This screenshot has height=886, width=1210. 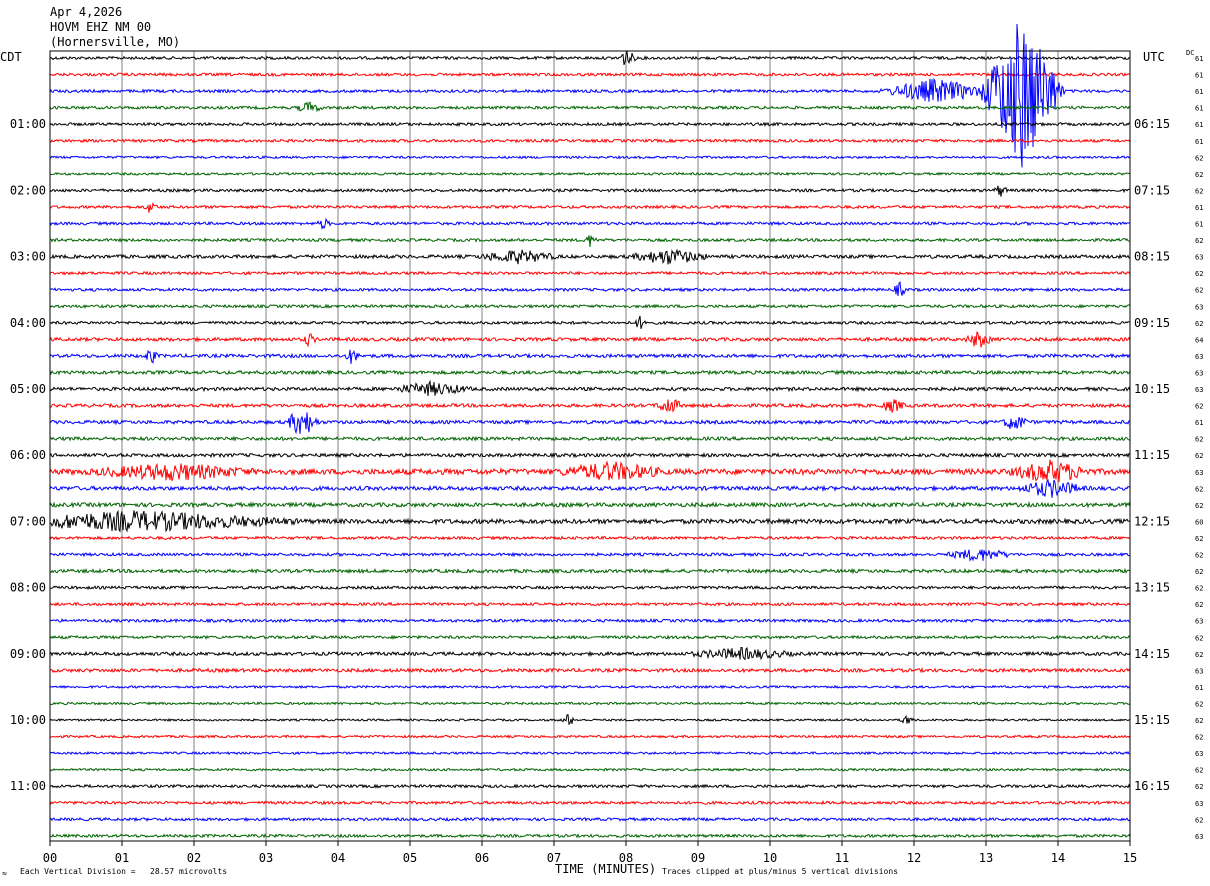 I want to click on cdt-time-label: 06:00, so click(x=28, y=455).